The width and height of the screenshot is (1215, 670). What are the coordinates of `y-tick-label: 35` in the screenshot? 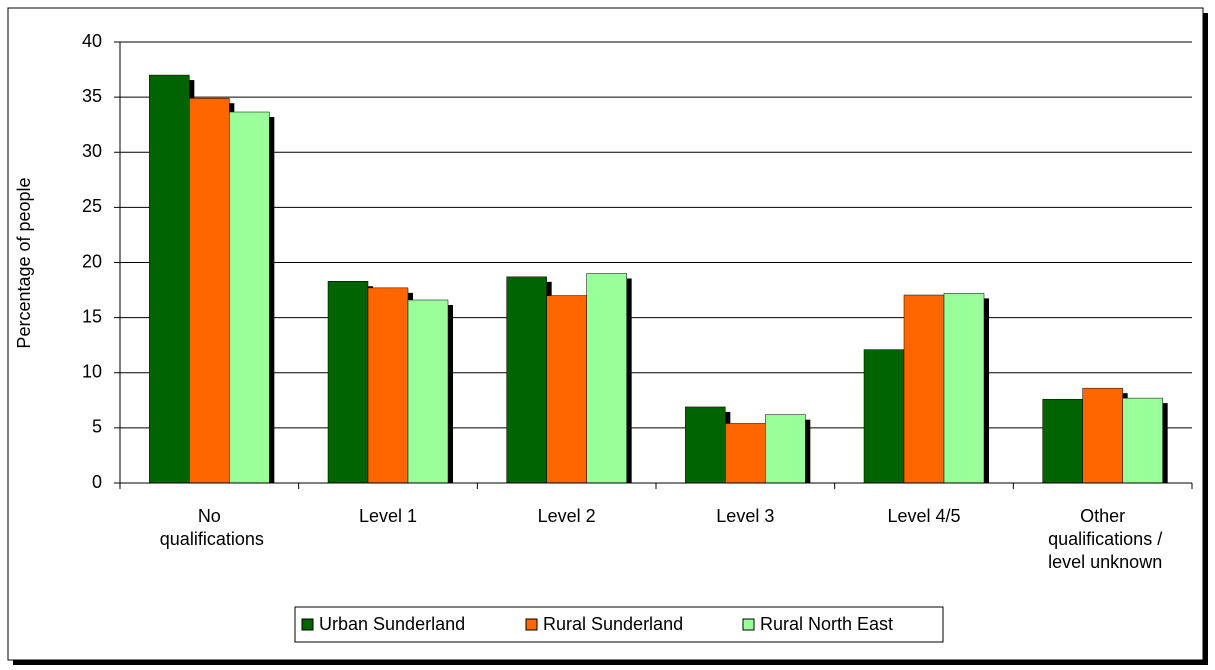 It's located at (92, 96).